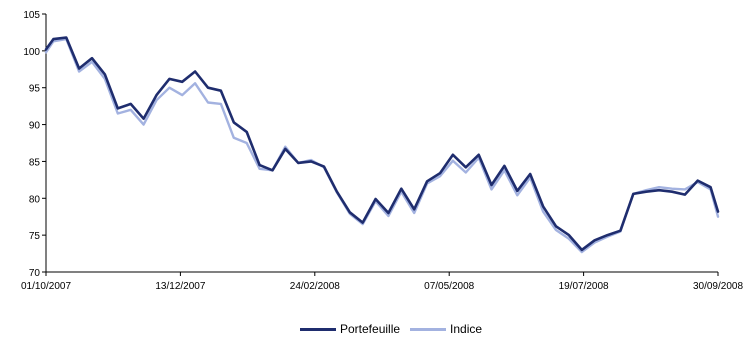  Describe the element at coordinates (35, 144) in the screenshot. I see `y-axis: 70 75 80 85 90 95 100 105` at that location.